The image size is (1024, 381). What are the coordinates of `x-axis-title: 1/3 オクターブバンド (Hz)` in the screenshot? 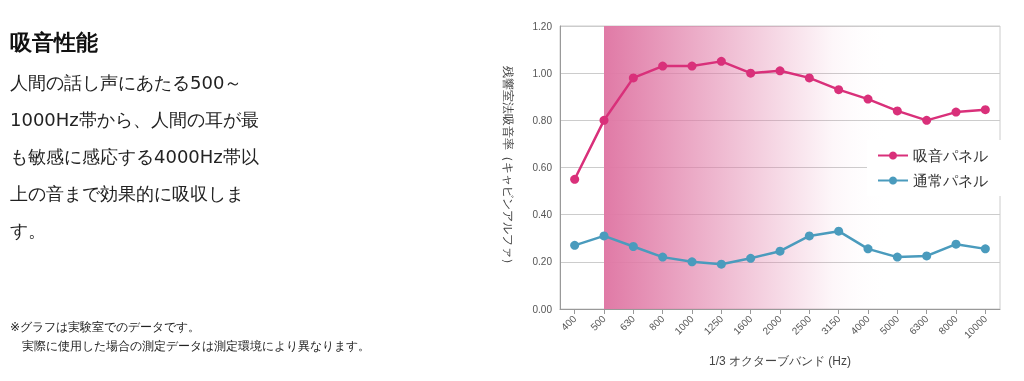 It's located at (780, 361).